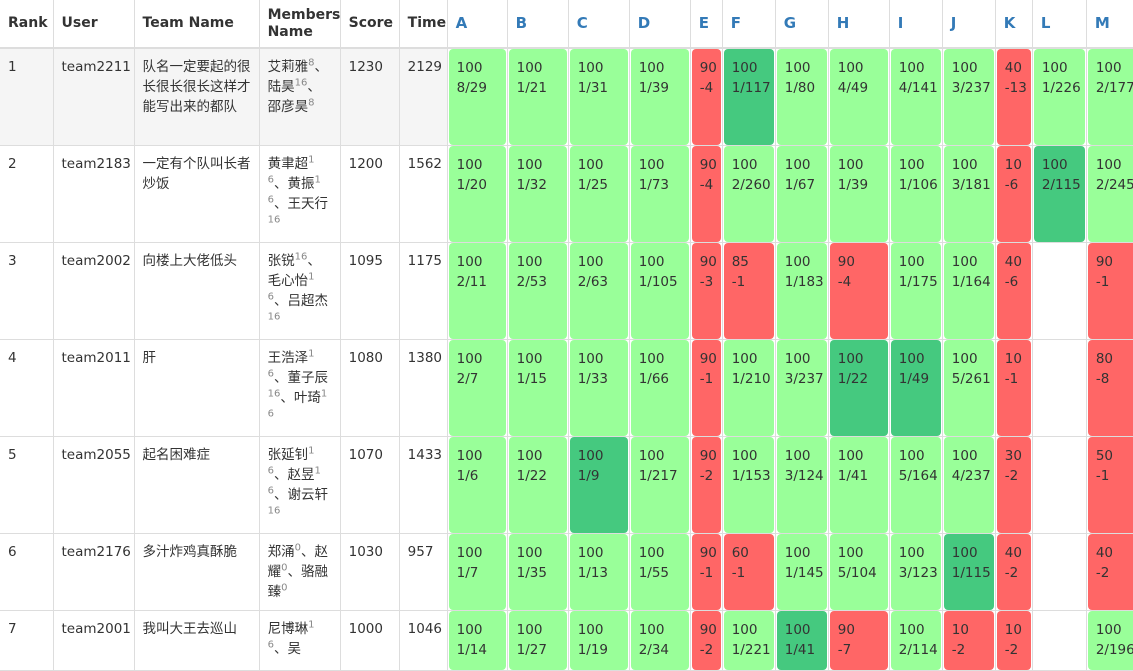  Describe the element at coordinates (1059, 24) in the screenshot. I see `problem-header-l: L` at that location.